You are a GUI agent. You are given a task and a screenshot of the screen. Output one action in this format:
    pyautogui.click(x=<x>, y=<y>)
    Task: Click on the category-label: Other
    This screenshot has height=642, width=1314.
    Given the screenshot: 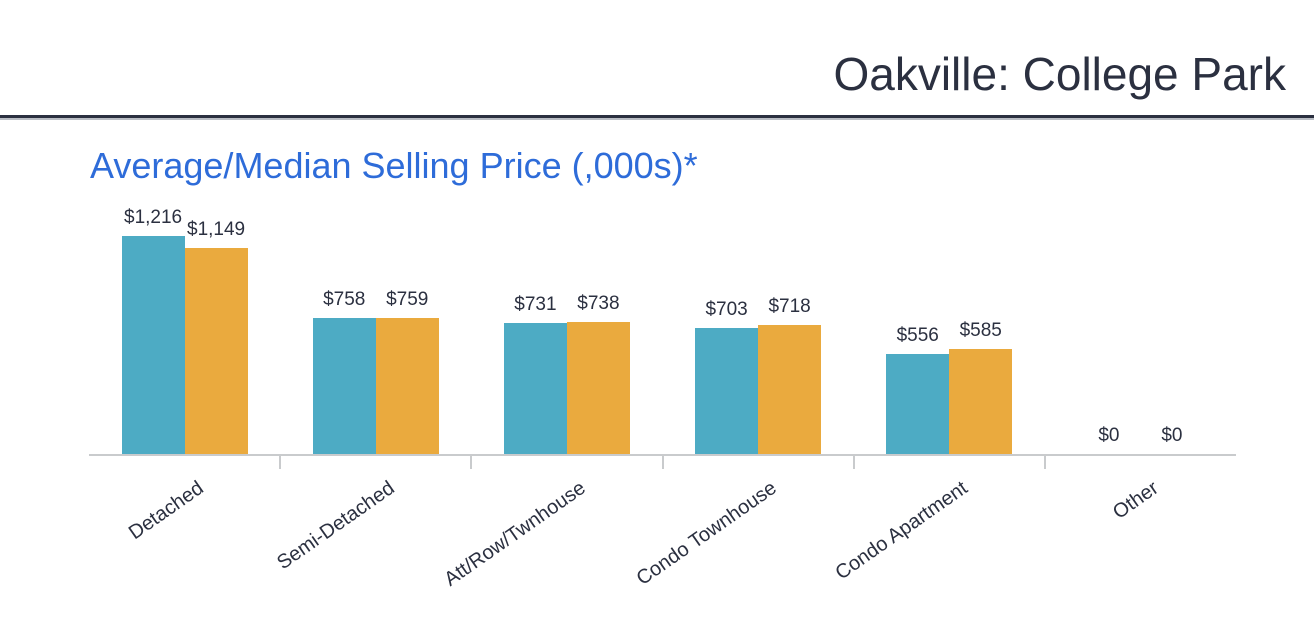 What is the action you would take?
    pyautogui.click(x=1136, y=500)
    